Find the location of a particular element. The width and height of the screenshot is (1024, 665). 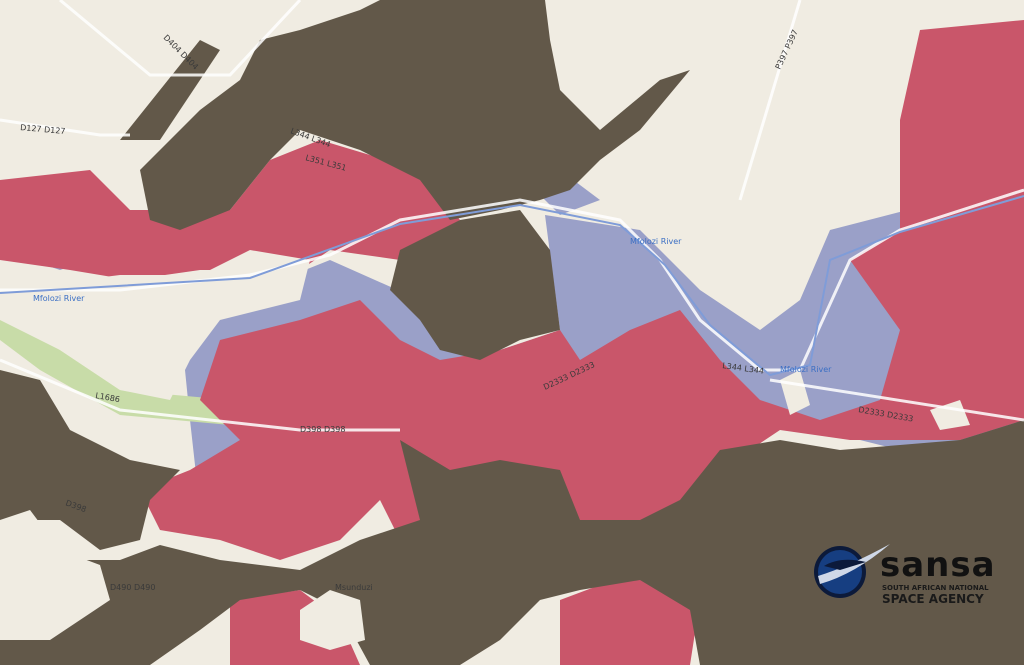

logo-wordmark: sansa is located at coordinates (938, 565).